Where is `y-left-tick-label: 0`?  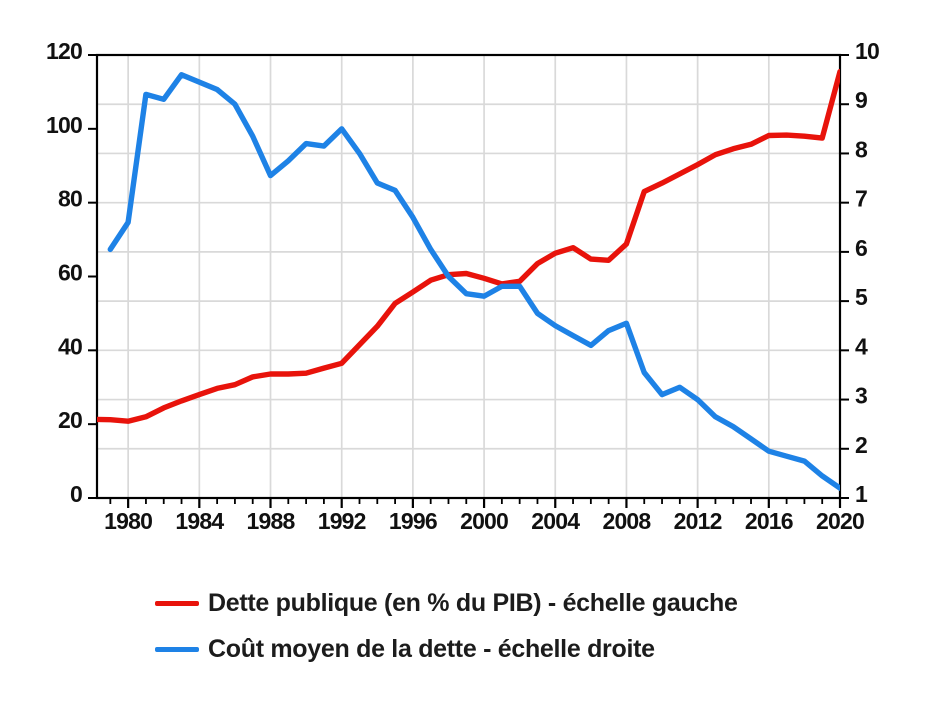
y-left-tick-label: 0 is located at coordinates (76, 494).